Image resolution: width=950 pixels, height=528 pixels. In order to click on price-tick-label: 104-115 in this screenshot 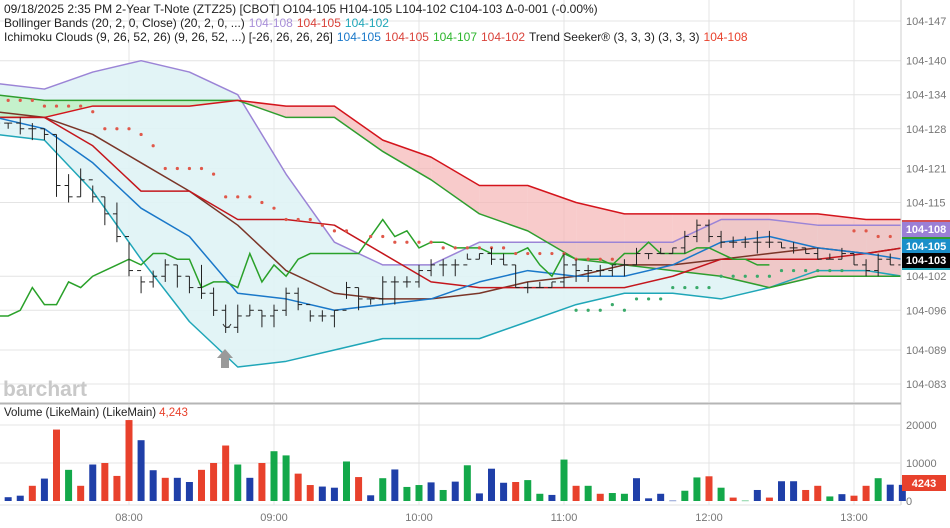, I will do `click(926, 204)`.